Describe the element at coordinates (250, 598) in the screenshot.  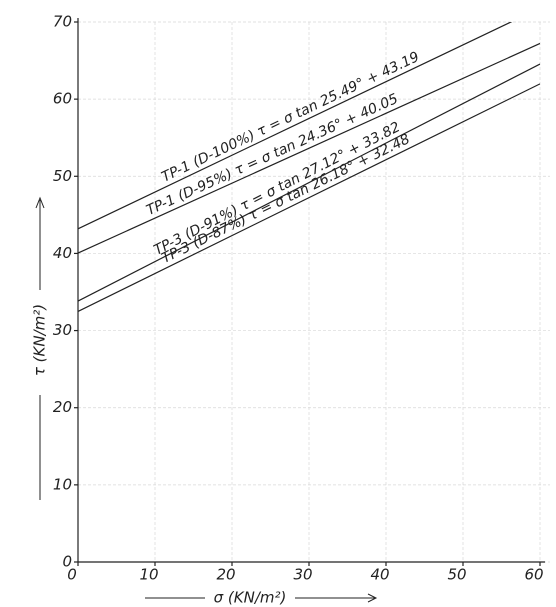
I see `x-axis-label: σ (KN/m²)` at that location.